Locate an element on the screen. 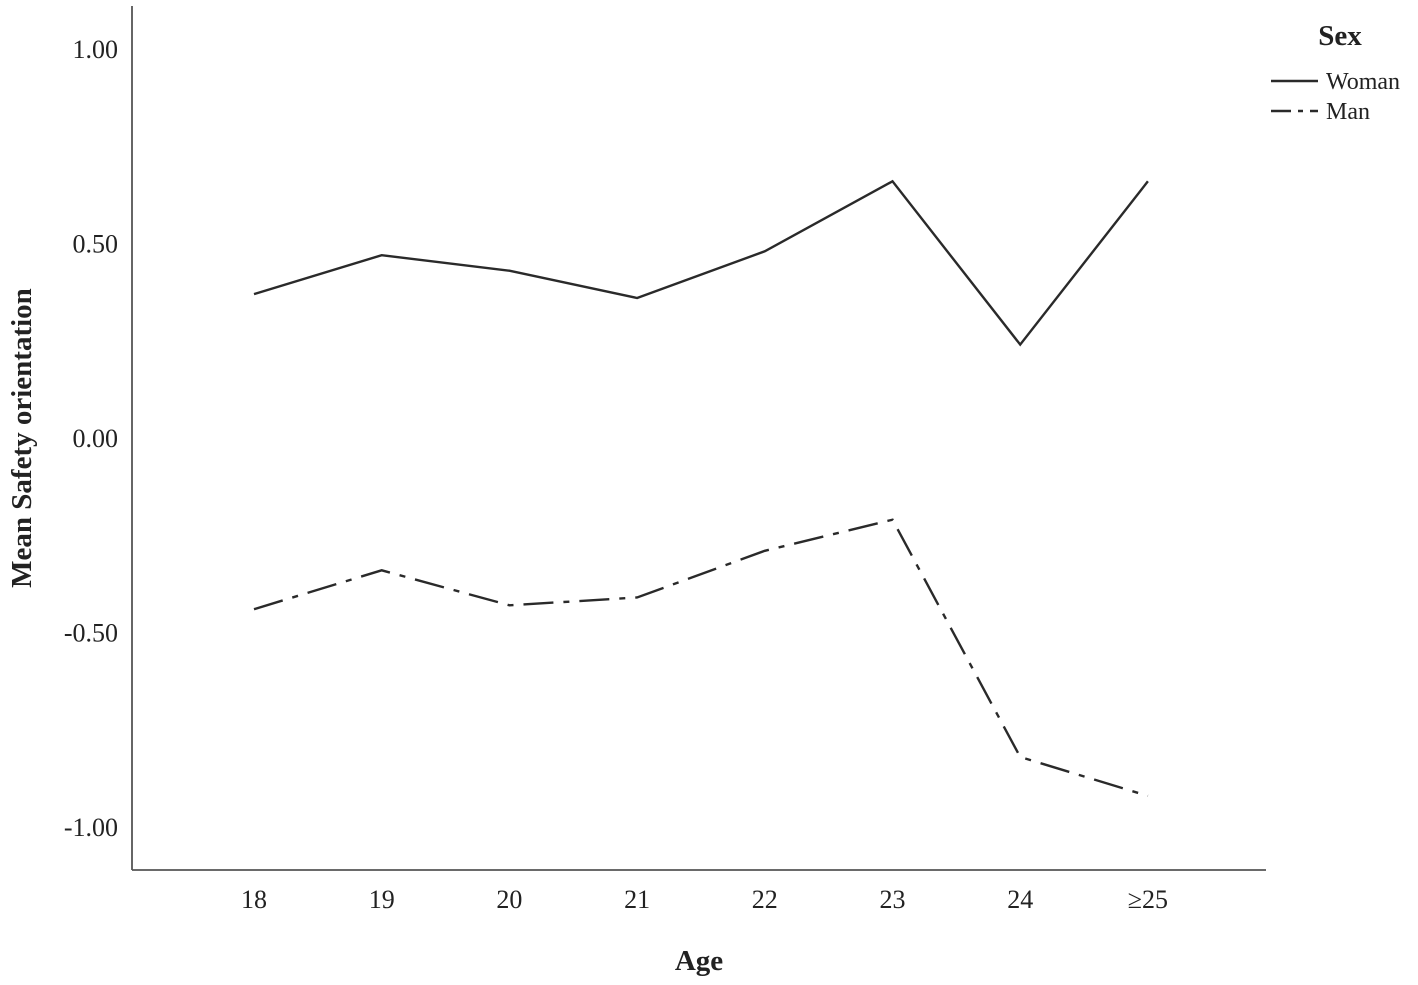  x-tick-label: 23 is located at coordinates (893, 899).